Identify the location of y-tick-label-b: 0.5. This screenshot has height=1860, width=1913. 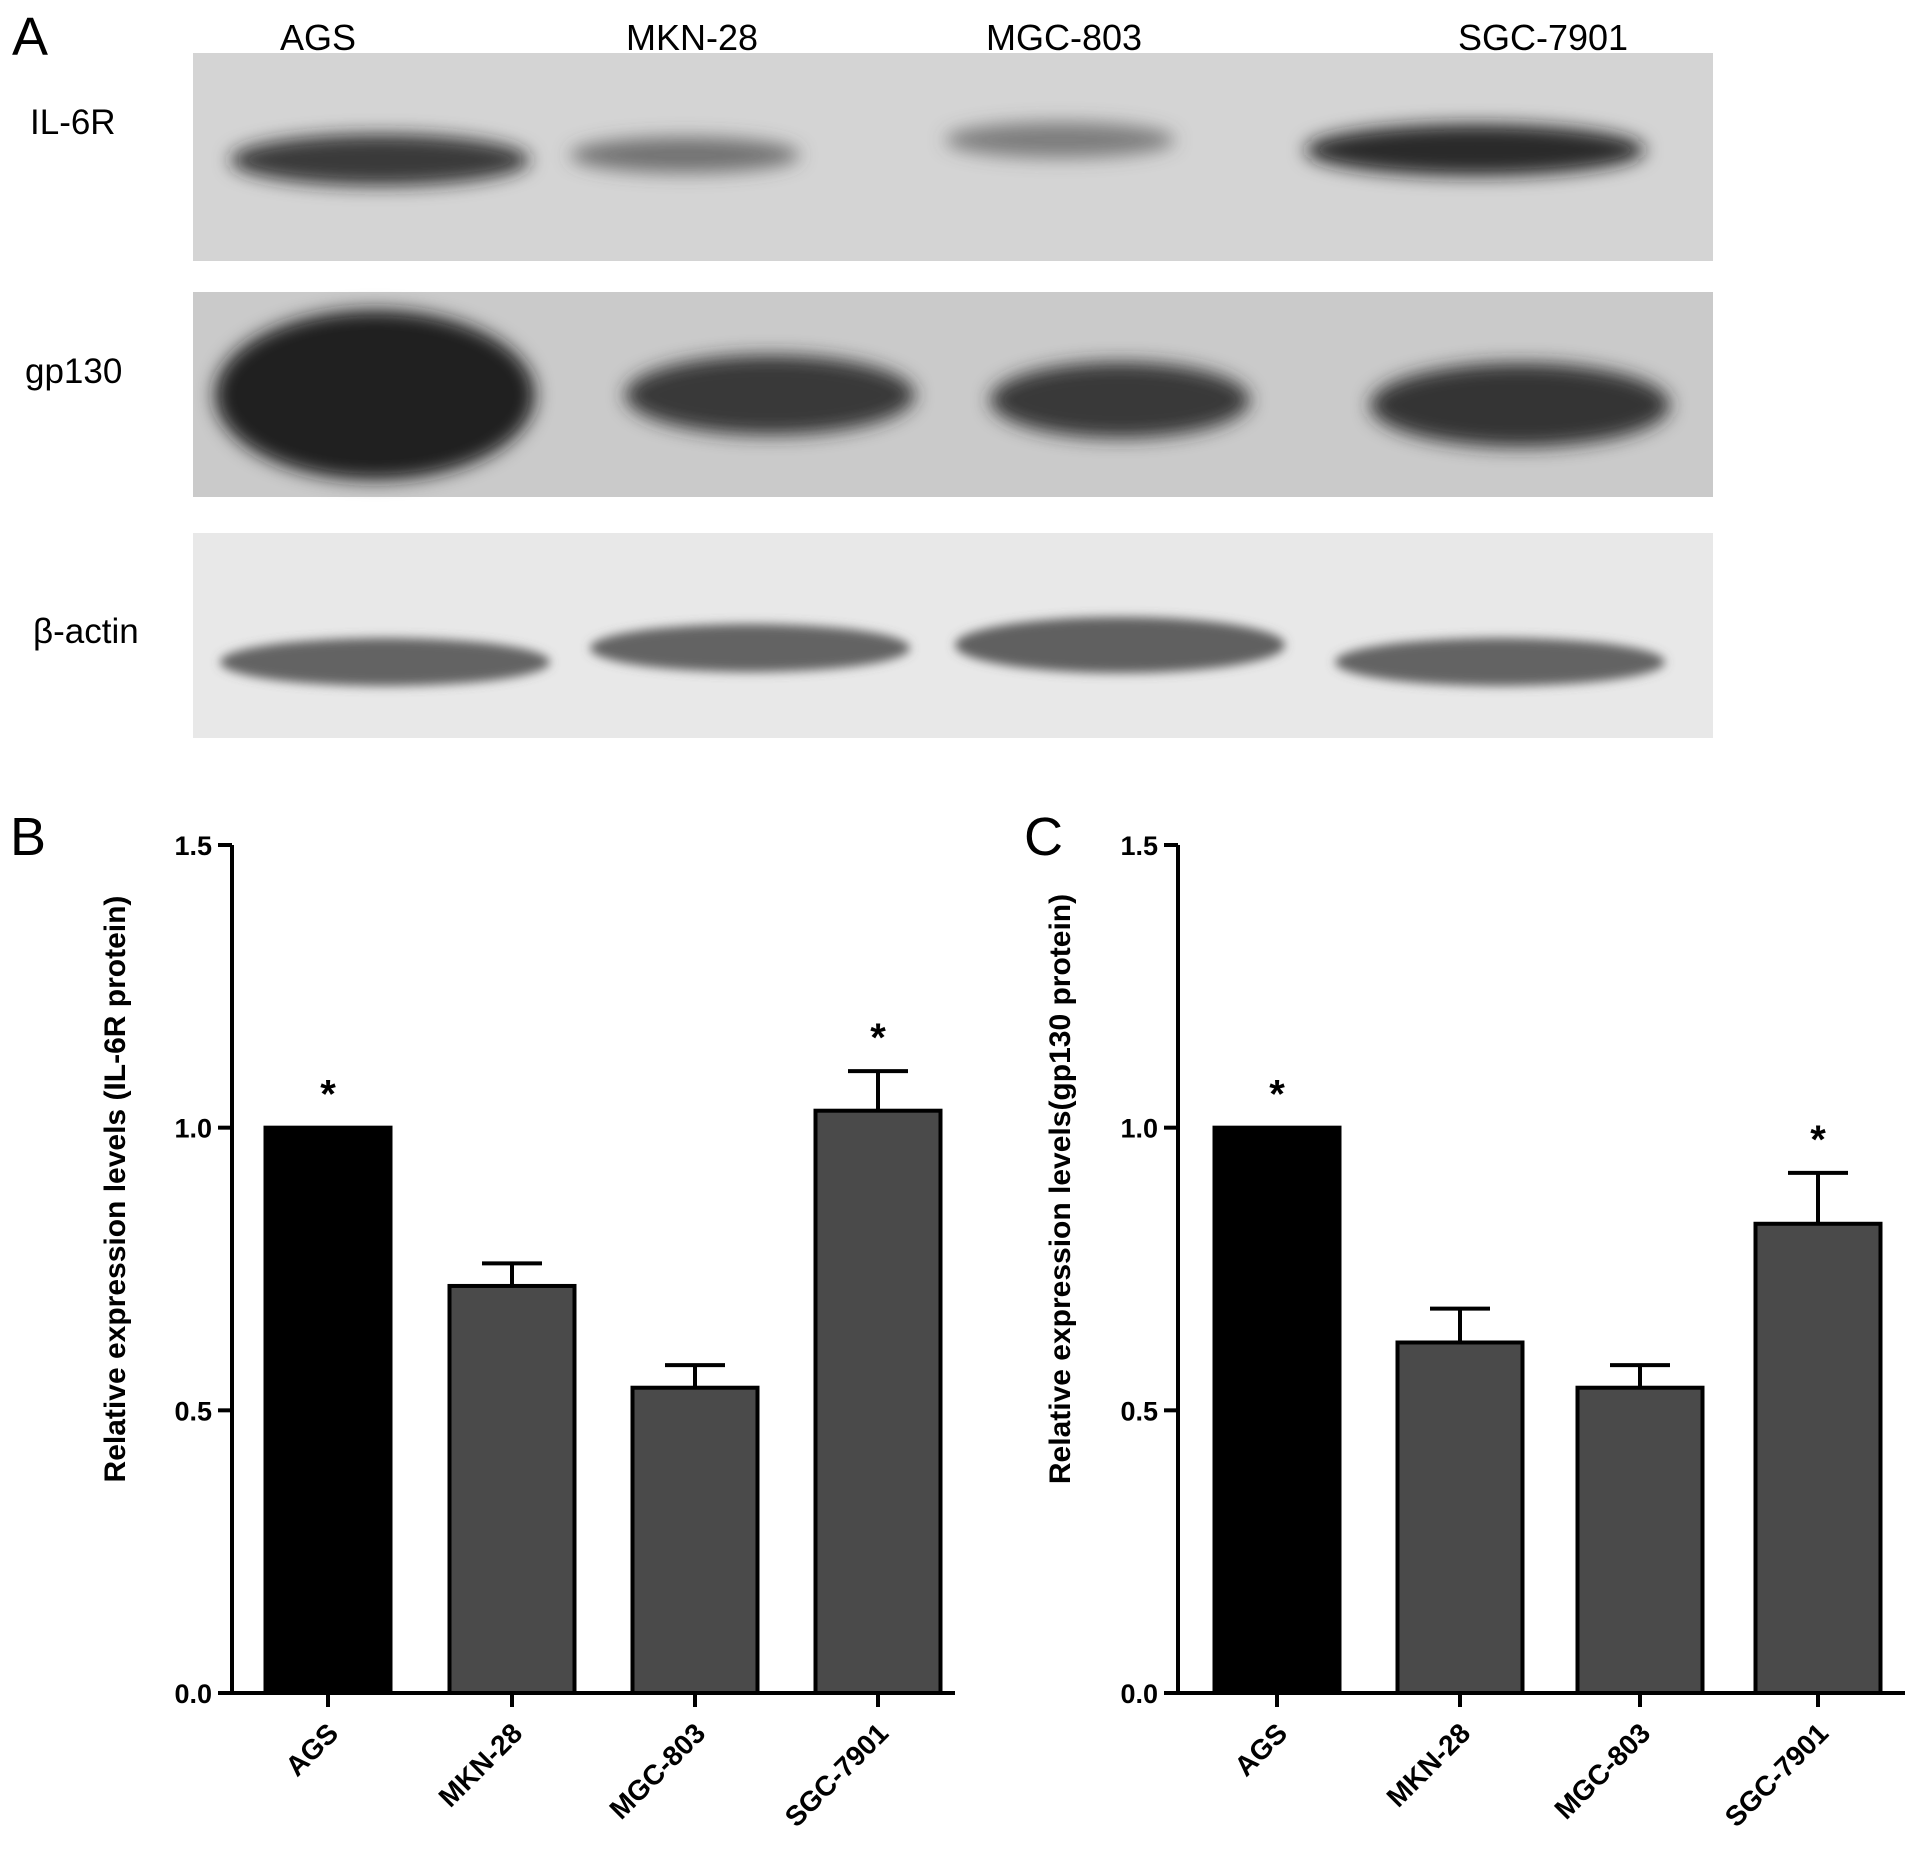
(193, 1411).